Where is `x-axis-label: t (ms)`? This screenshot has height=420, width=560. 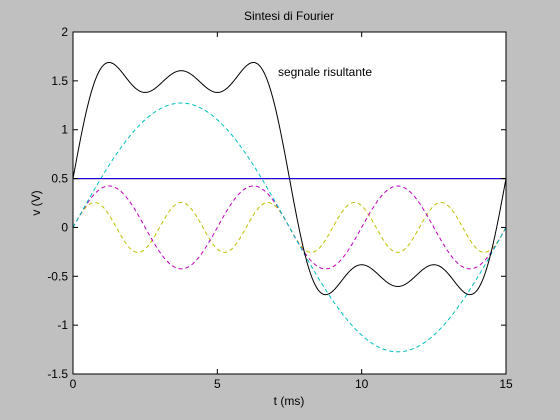
x-axis-label: t (ms) is located at coordinates (289, 401).